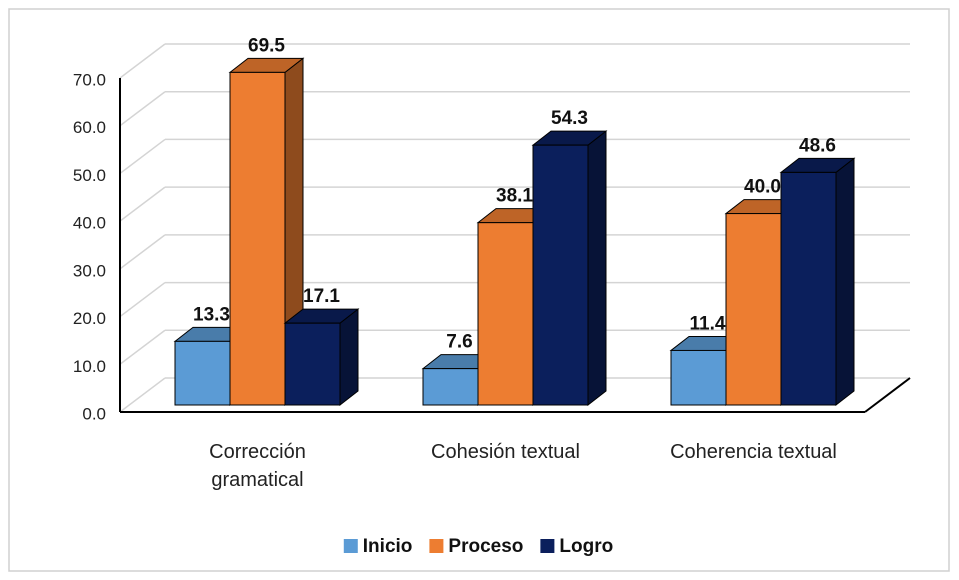 The height and width of the screenshot is (580, 959). I want to click on data-label: 17.1, so click(321, 296).